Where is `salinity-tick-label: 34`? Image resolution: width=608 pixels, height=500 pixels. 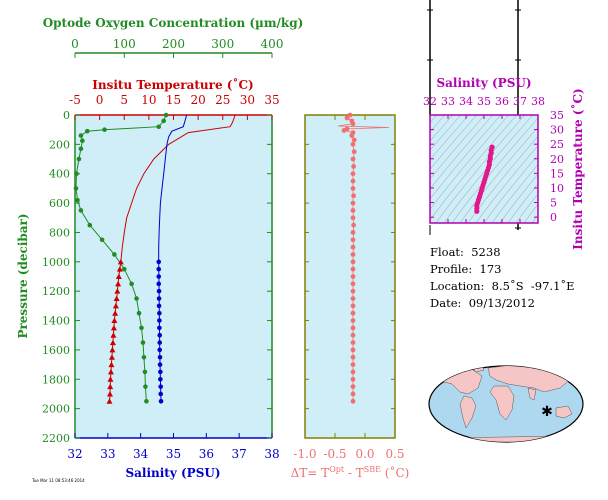
salinity-tick-label: 34 is located at coordinates (141, 454).